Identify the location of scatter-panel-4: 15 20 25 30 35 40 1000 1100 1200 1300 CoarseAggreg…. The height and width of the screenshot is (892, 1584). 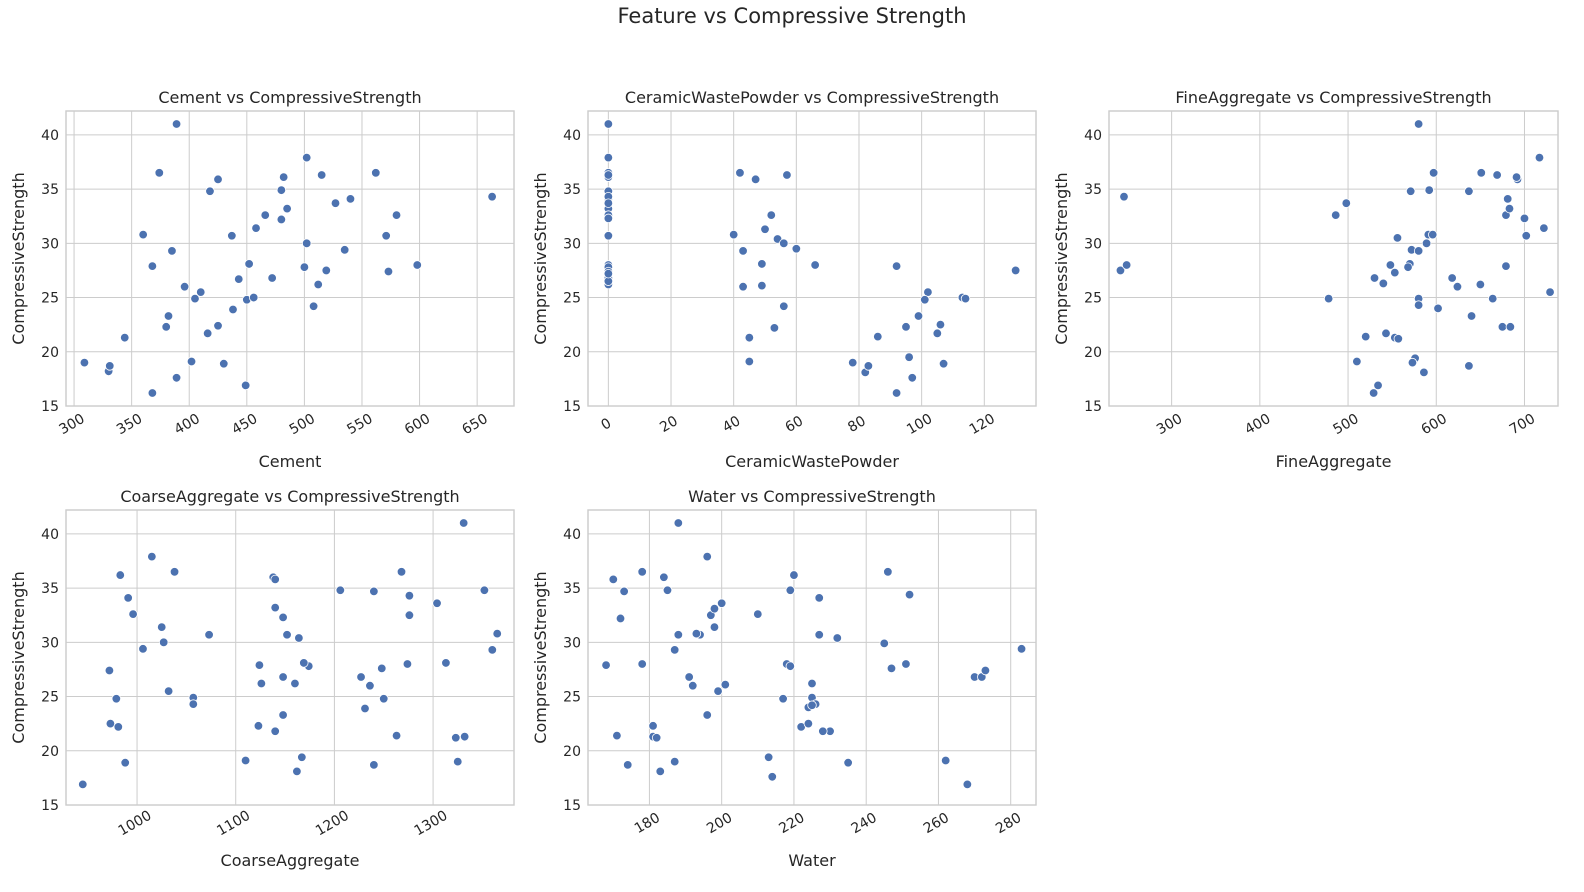
(262, 678).